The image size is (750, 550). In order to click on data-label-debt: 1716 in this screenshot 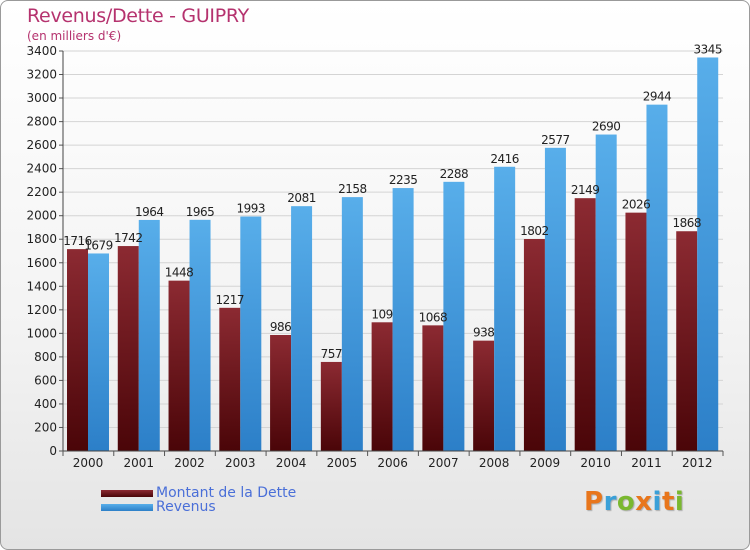, I will do `click(77, 241)`.